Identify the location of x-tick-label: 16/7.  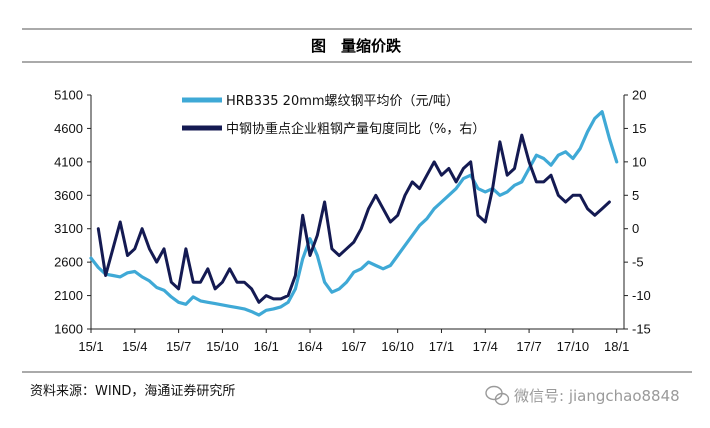
(353, 346).